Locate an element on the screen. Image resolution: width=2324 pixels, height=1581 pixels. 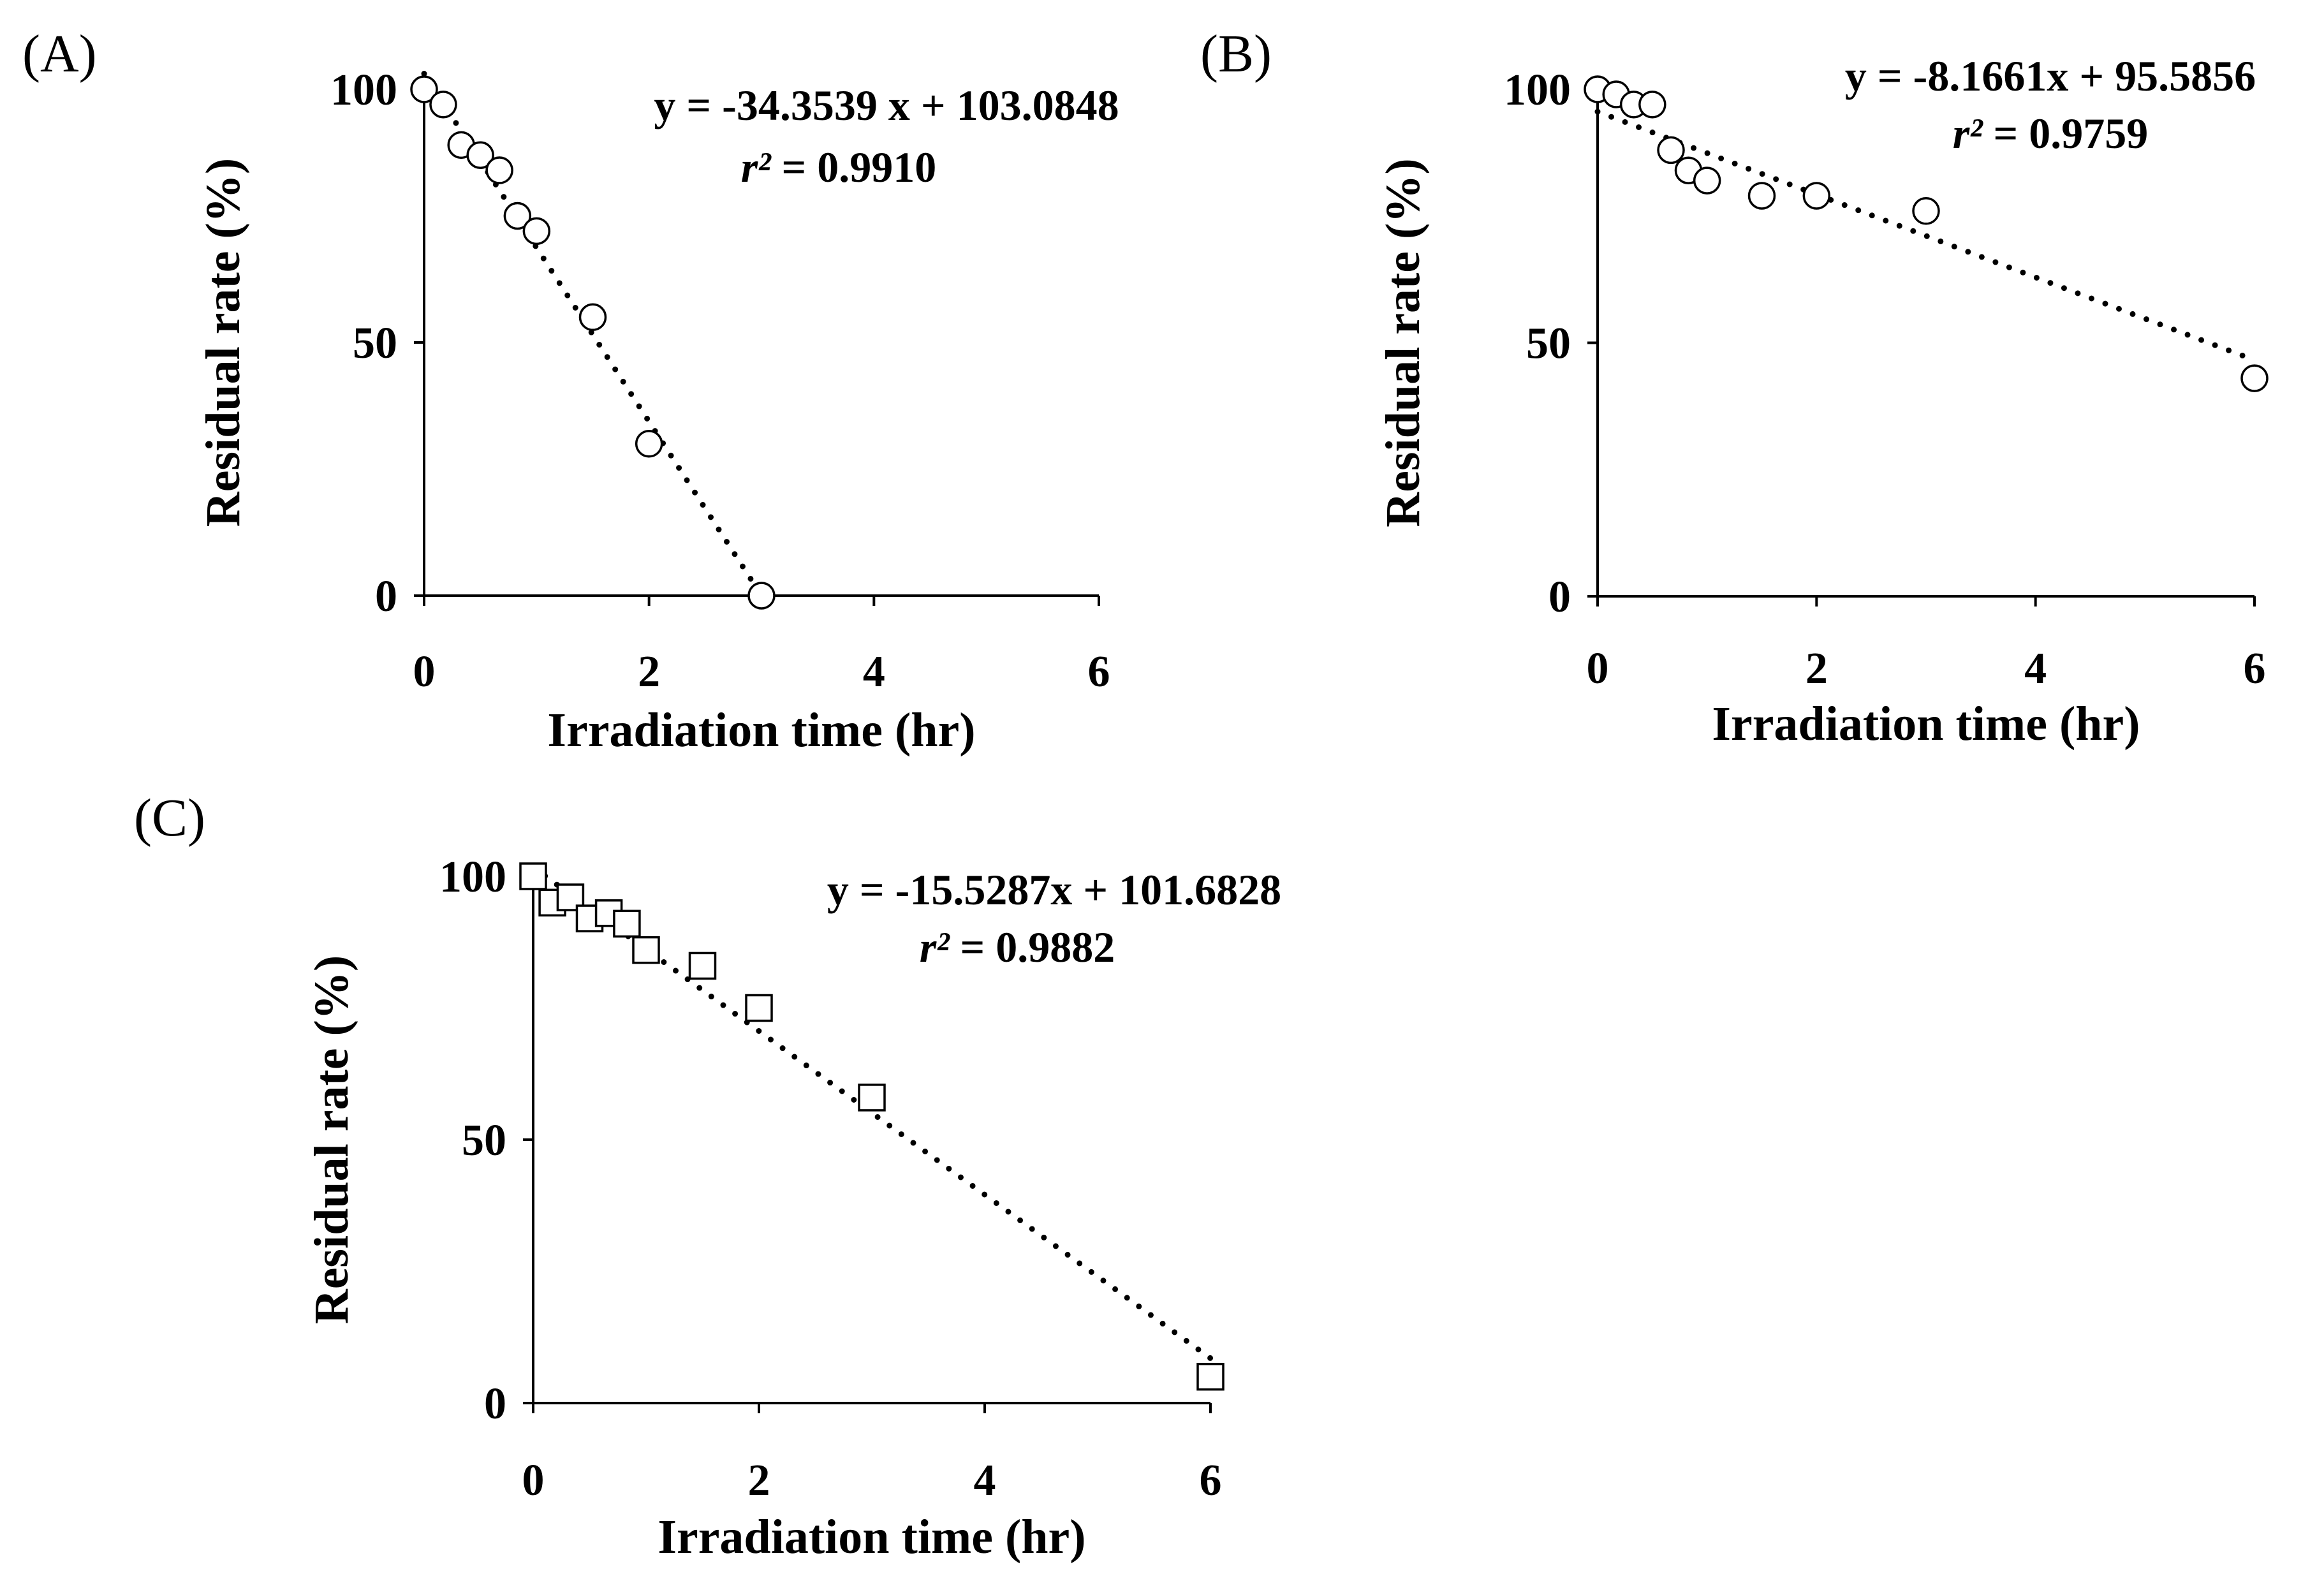
r-squared-value: = 0.9759 is located at coordinates (2066, 134).